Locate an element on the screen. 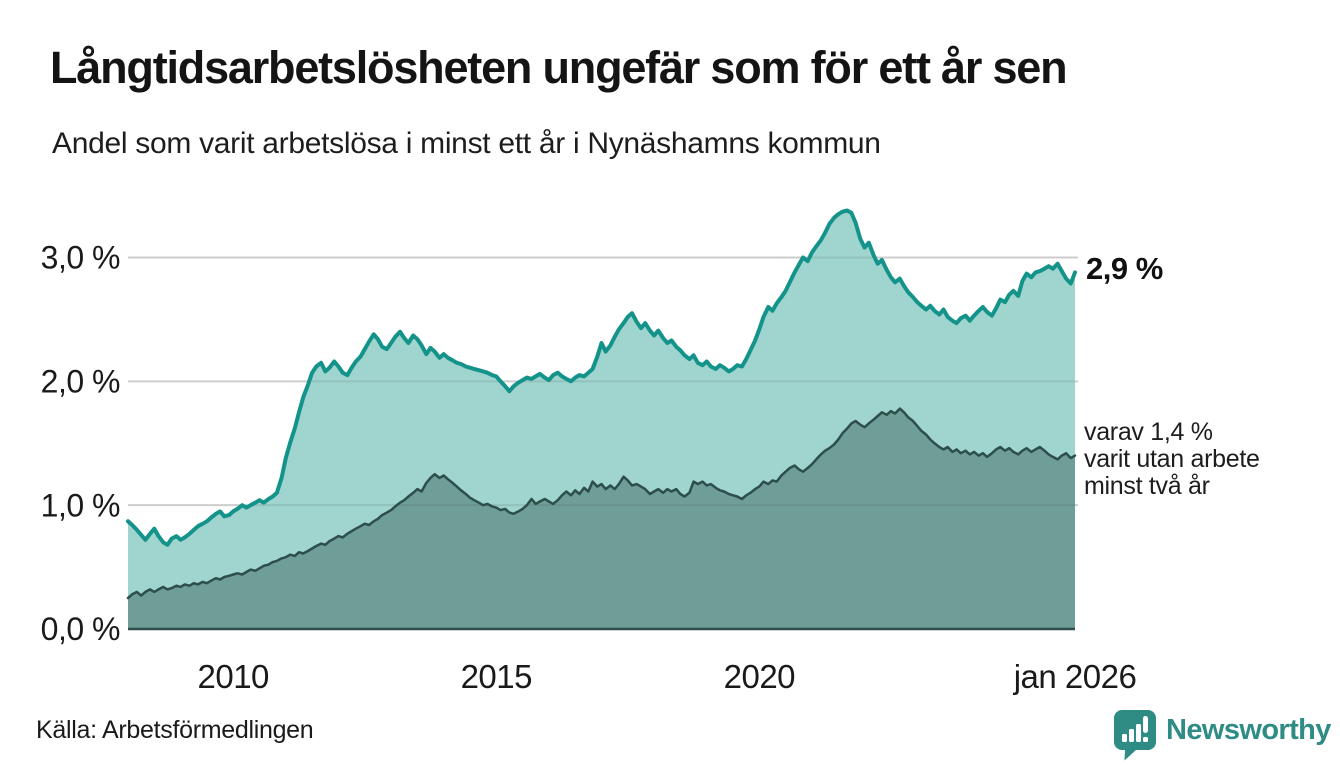  y-tick-0: 0,0 % is located at coordinates (80, 629).